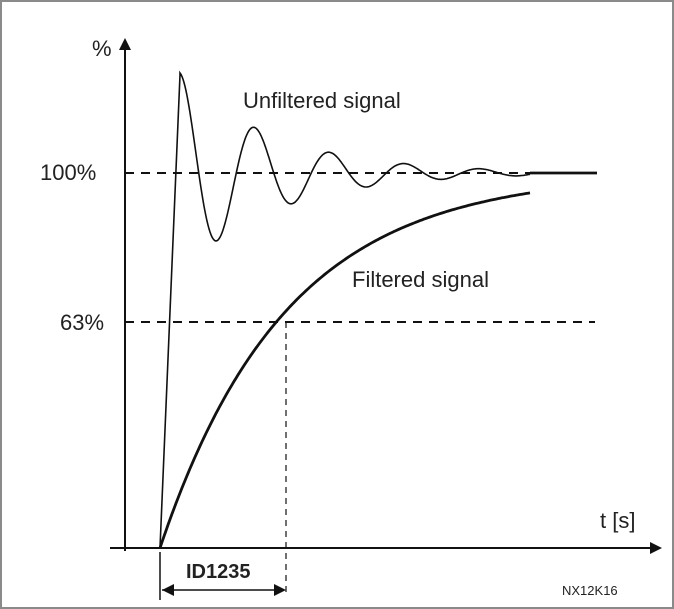 Image resolution: width=674 pixels, height=609 pixels. I want to click on y-axis-label: %, so click(102, 48).